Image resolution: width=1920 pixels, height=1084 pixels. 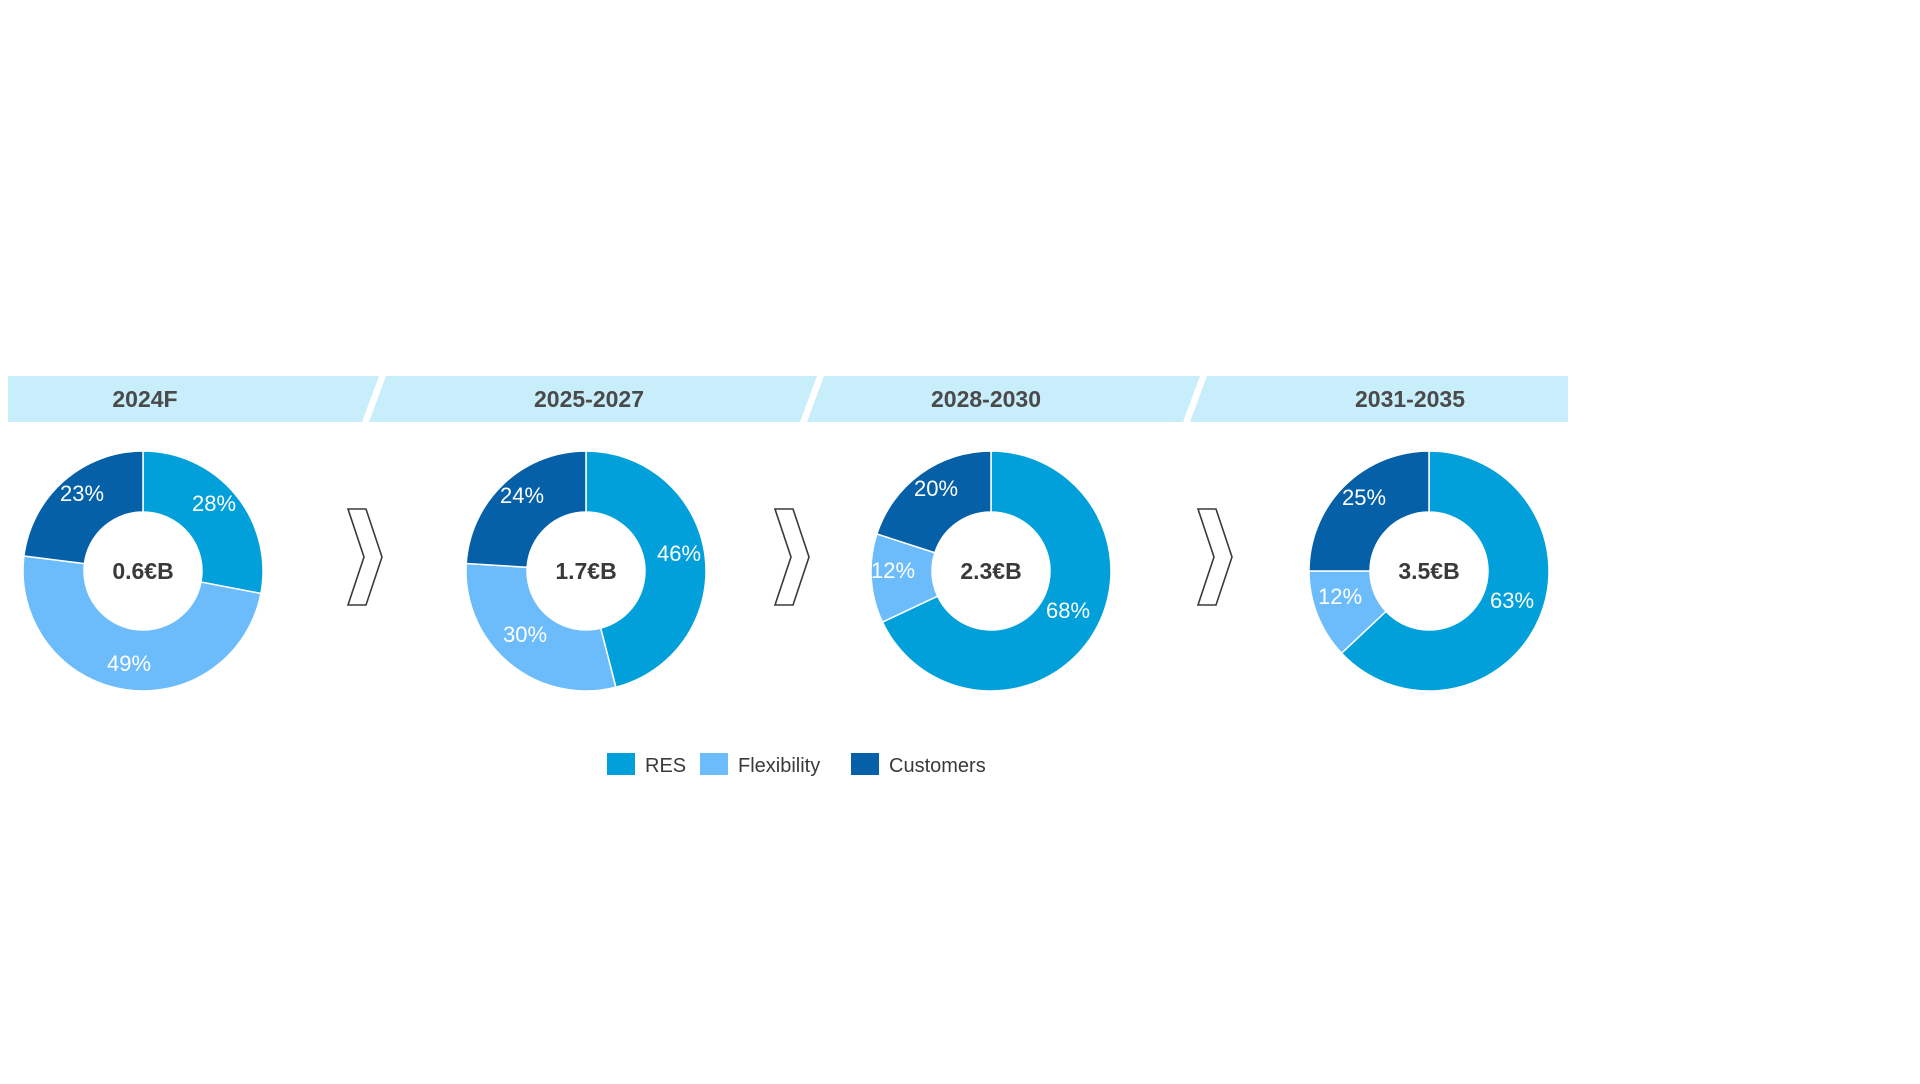 What do you see at coordinates (779, 766) in the screenshot?
I see `legend-label: Flexibility` at bounding box center [779, 766].